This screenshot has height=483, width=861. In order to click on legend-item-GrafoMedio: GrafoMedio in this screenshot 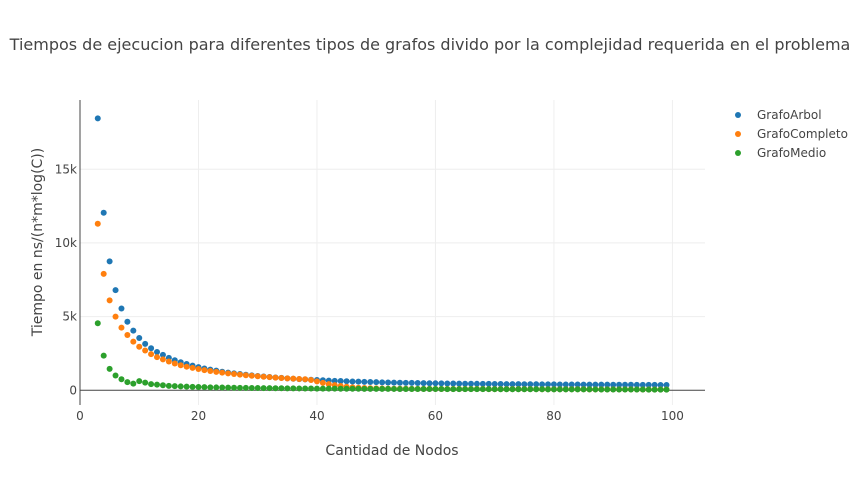, I will do `click(780, 153)`.